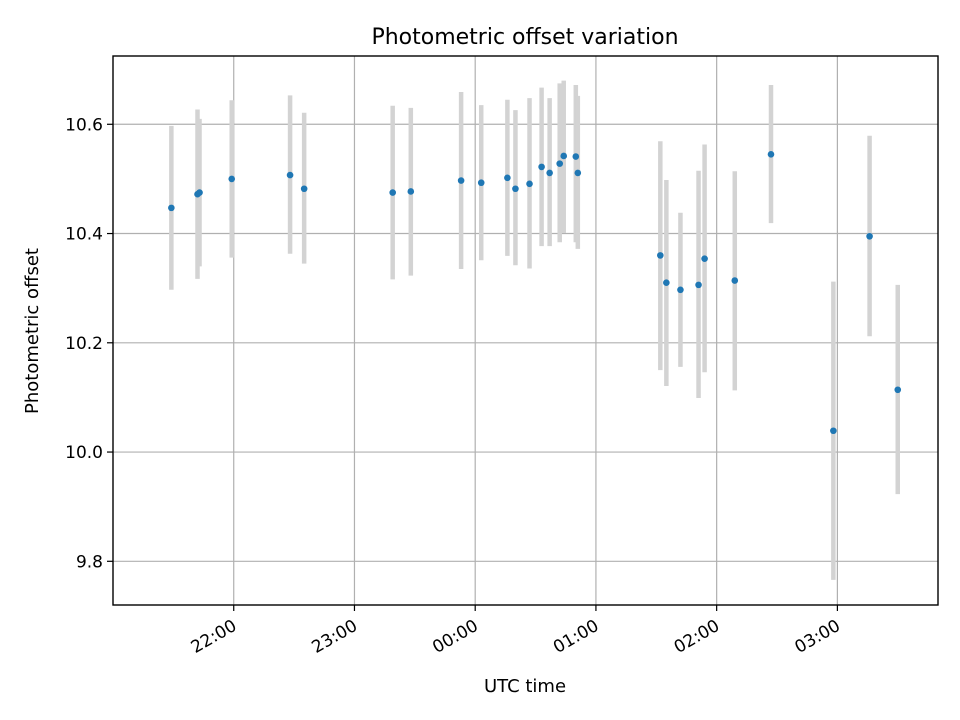  What do you see at coordinates (576, 637) in the screenshot?
I see `x-tick-label: 01:00` at bounding box center [576, 637].